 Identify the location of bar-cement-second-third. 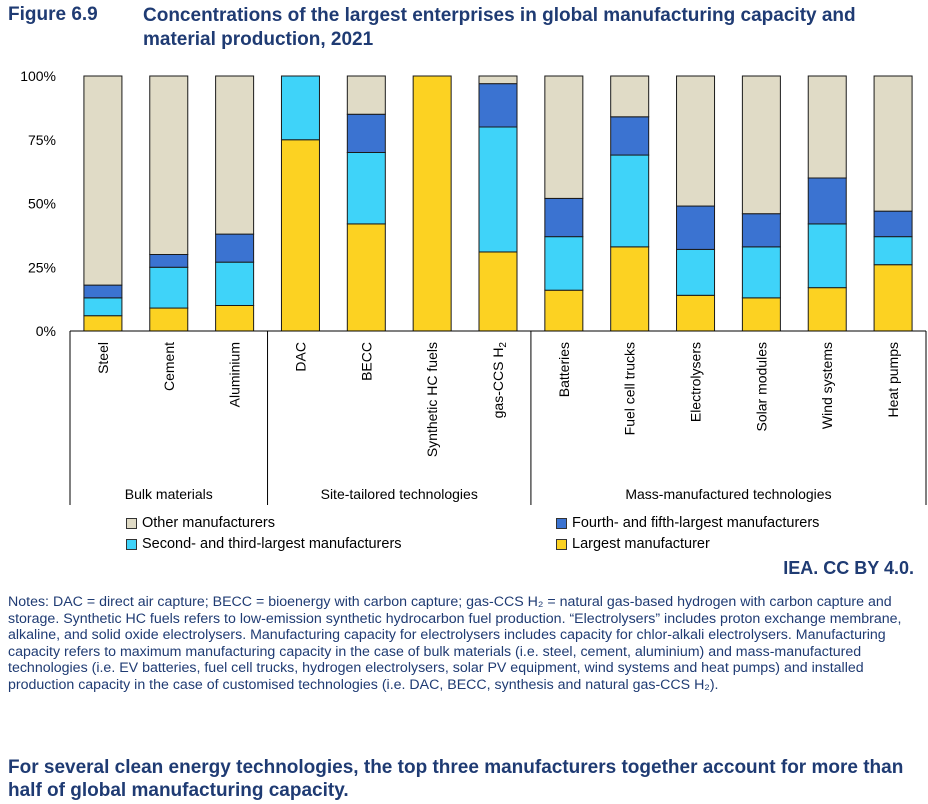
(169, 287).